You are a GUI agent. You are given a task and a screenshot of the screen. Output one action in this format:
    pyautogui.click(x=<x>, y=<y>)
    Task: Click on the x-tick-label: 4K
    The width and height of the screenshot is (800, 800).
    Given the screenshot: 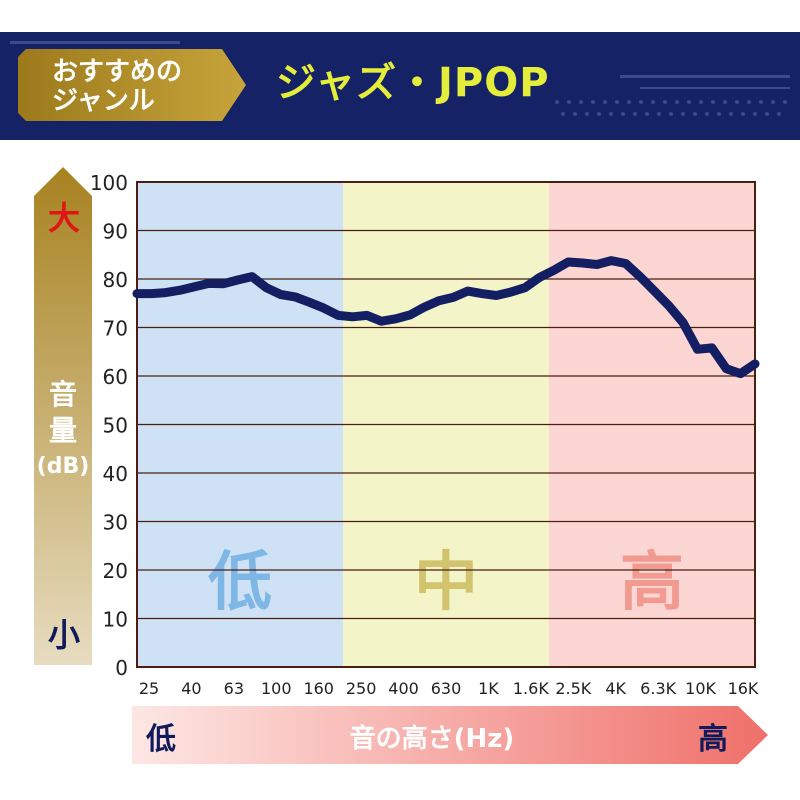 What is the action you would take?
    pyautogui.click(x=615, y=688)
    